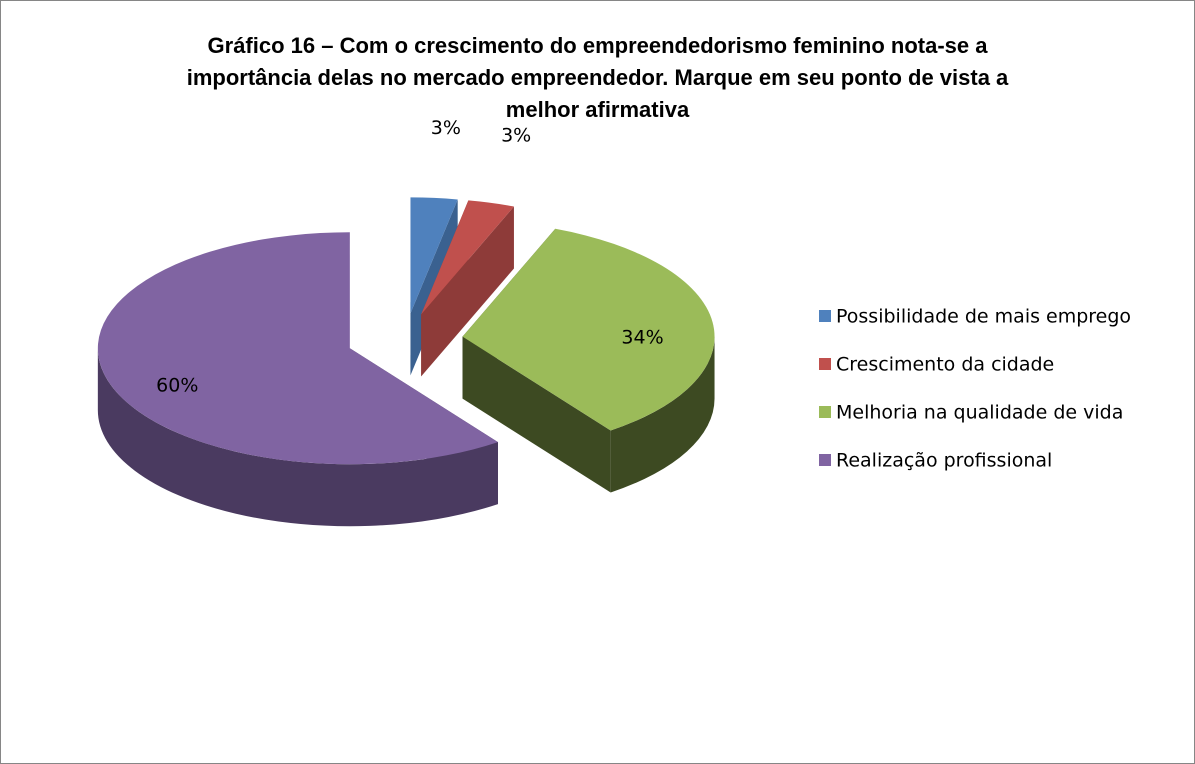 This screenshot has width=1195, height=764. What do you see at coordinates (945, 365) in the screenshot?
I see `legend-label: Crescimento da cidade` at bounding box center [945, 365].